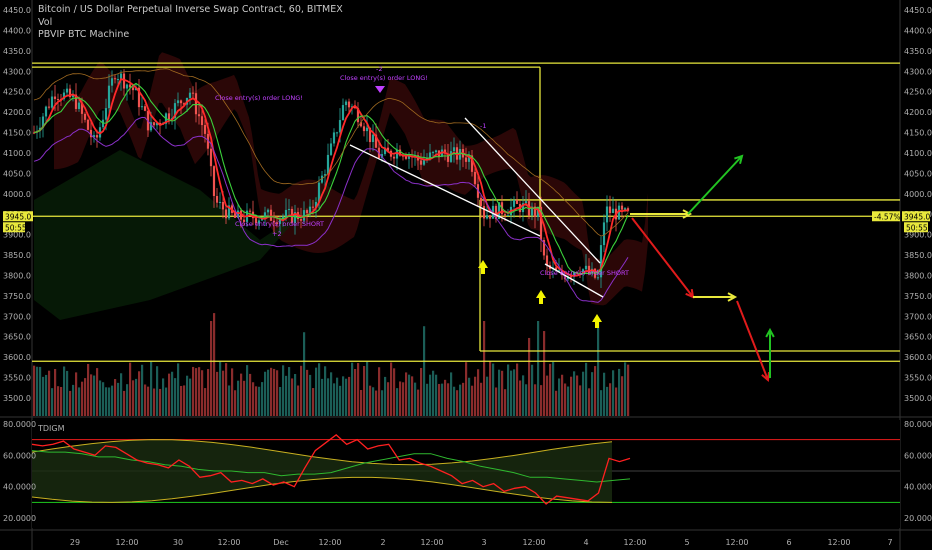  Describe the element at coordinates (918, 71) in the screenshot. I see `y-tick-right: 4300.0` at that location.